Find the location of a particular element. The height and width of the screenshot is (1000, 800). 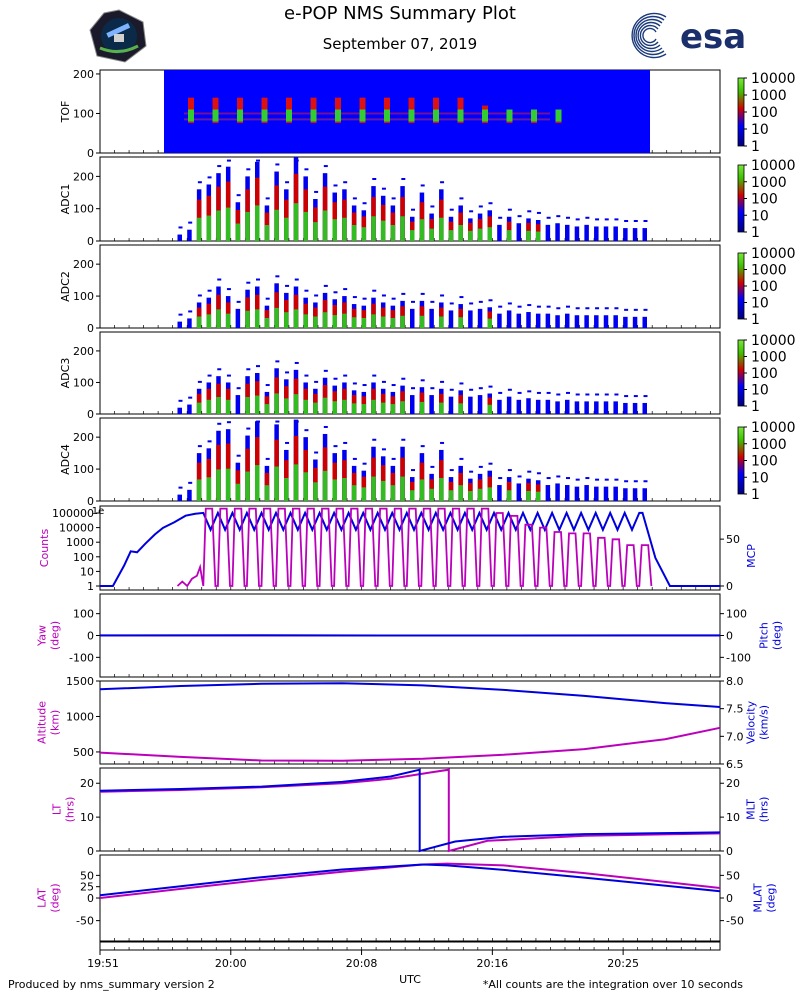

adc2-ylabel-line: ADC2 is located at coordinates (65, 286).